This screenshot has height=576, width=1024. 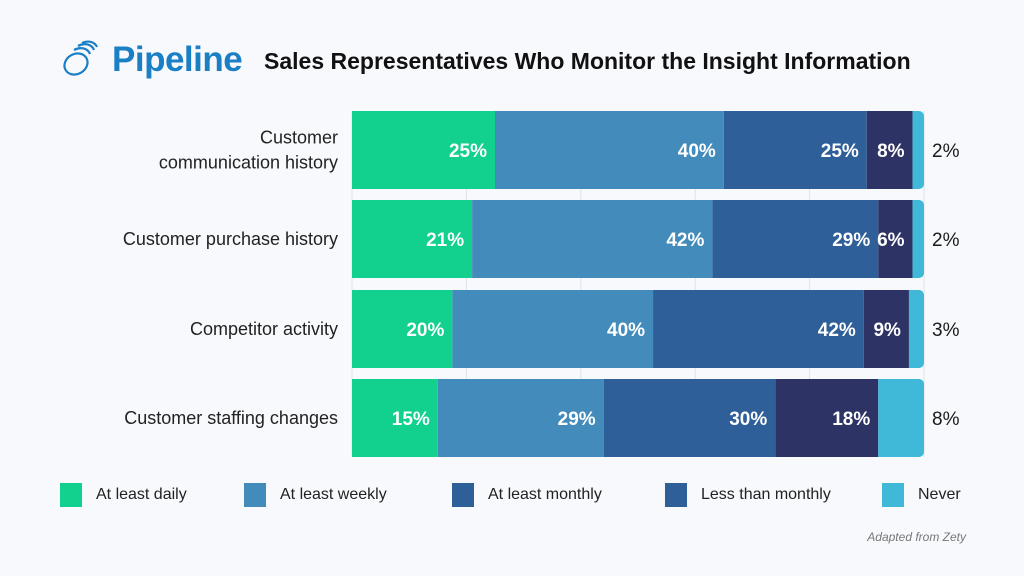 I want to click on data-label: 9%, so click(x=887, y=330).